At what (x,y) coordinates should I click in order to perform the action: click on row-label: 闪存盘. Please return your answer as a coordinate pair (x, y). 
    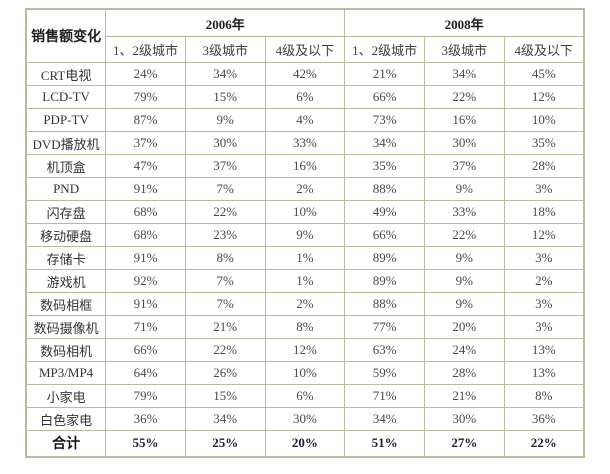
    Looking at the image, I should click on (66, 212).